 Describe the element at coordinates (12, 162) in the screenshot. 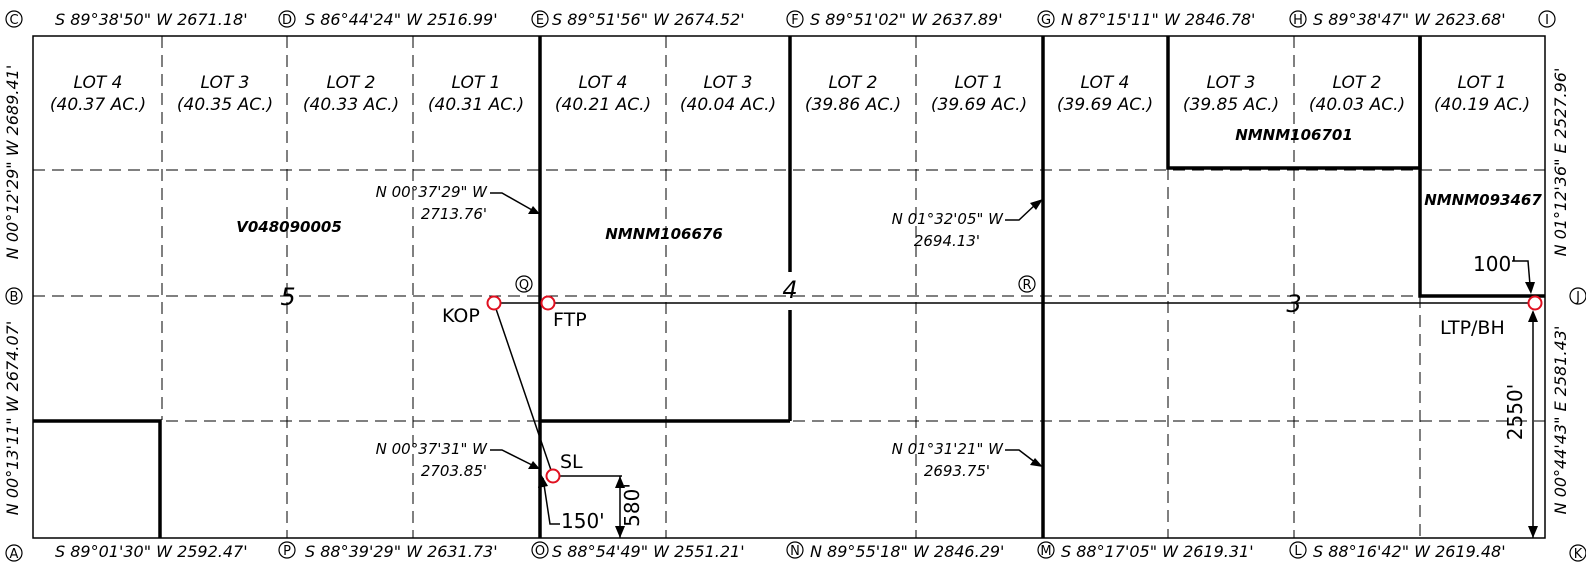

I see `left-bearing-upper: N 00°12'29" W 2689.41'` at that location.